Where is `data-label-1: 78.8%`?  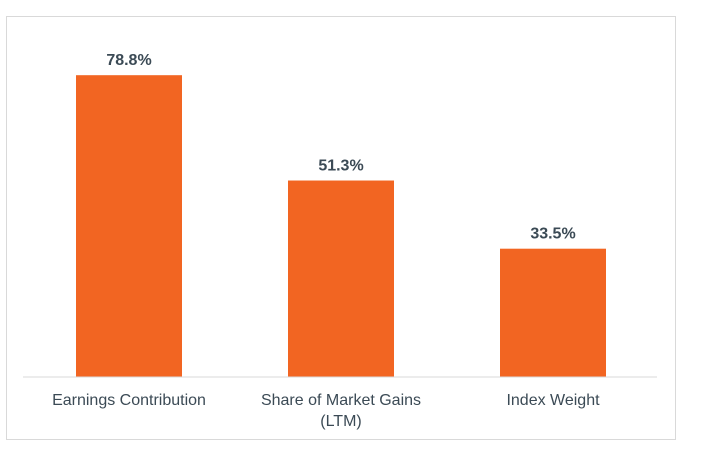 data-label-1: 78.8% is located at coordinates (128, 60).